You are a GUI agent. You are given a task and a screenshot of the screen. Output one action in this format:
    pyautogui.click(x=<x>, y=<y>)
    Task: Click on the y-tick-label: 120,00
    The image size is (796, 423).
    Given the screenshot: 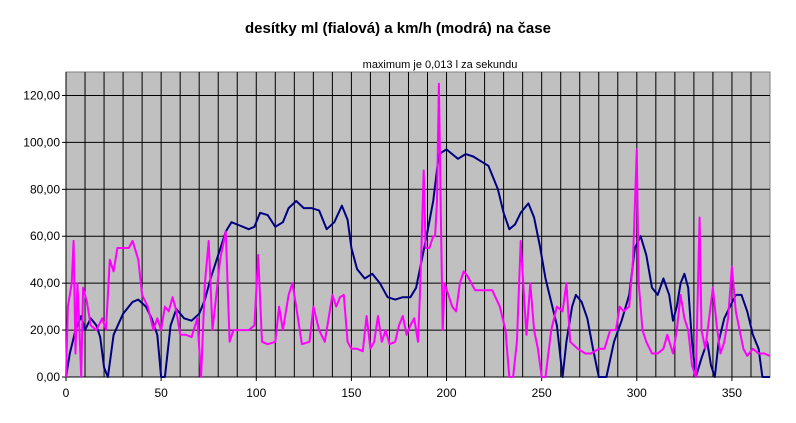 What is the action you would take?
    pyautogui.click(x=41, y=95)
    